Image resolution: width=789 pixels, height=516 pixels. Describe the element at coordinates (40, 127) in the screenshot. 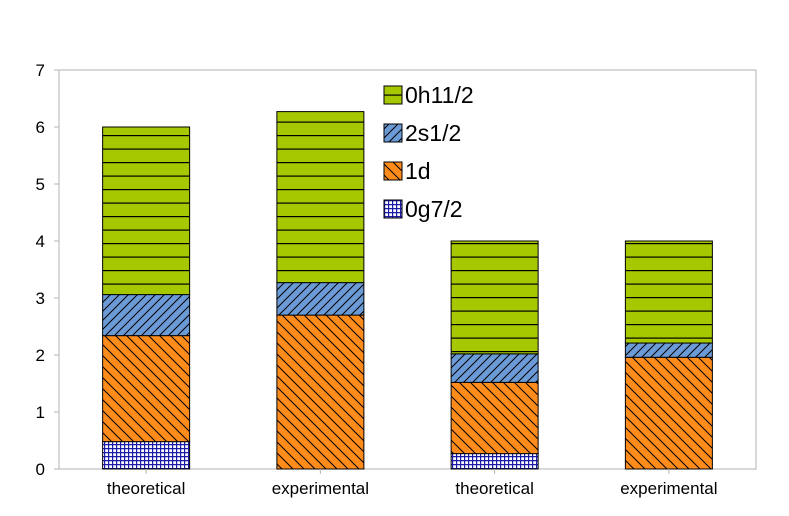

I see `y-tick-label: 6` at that location.